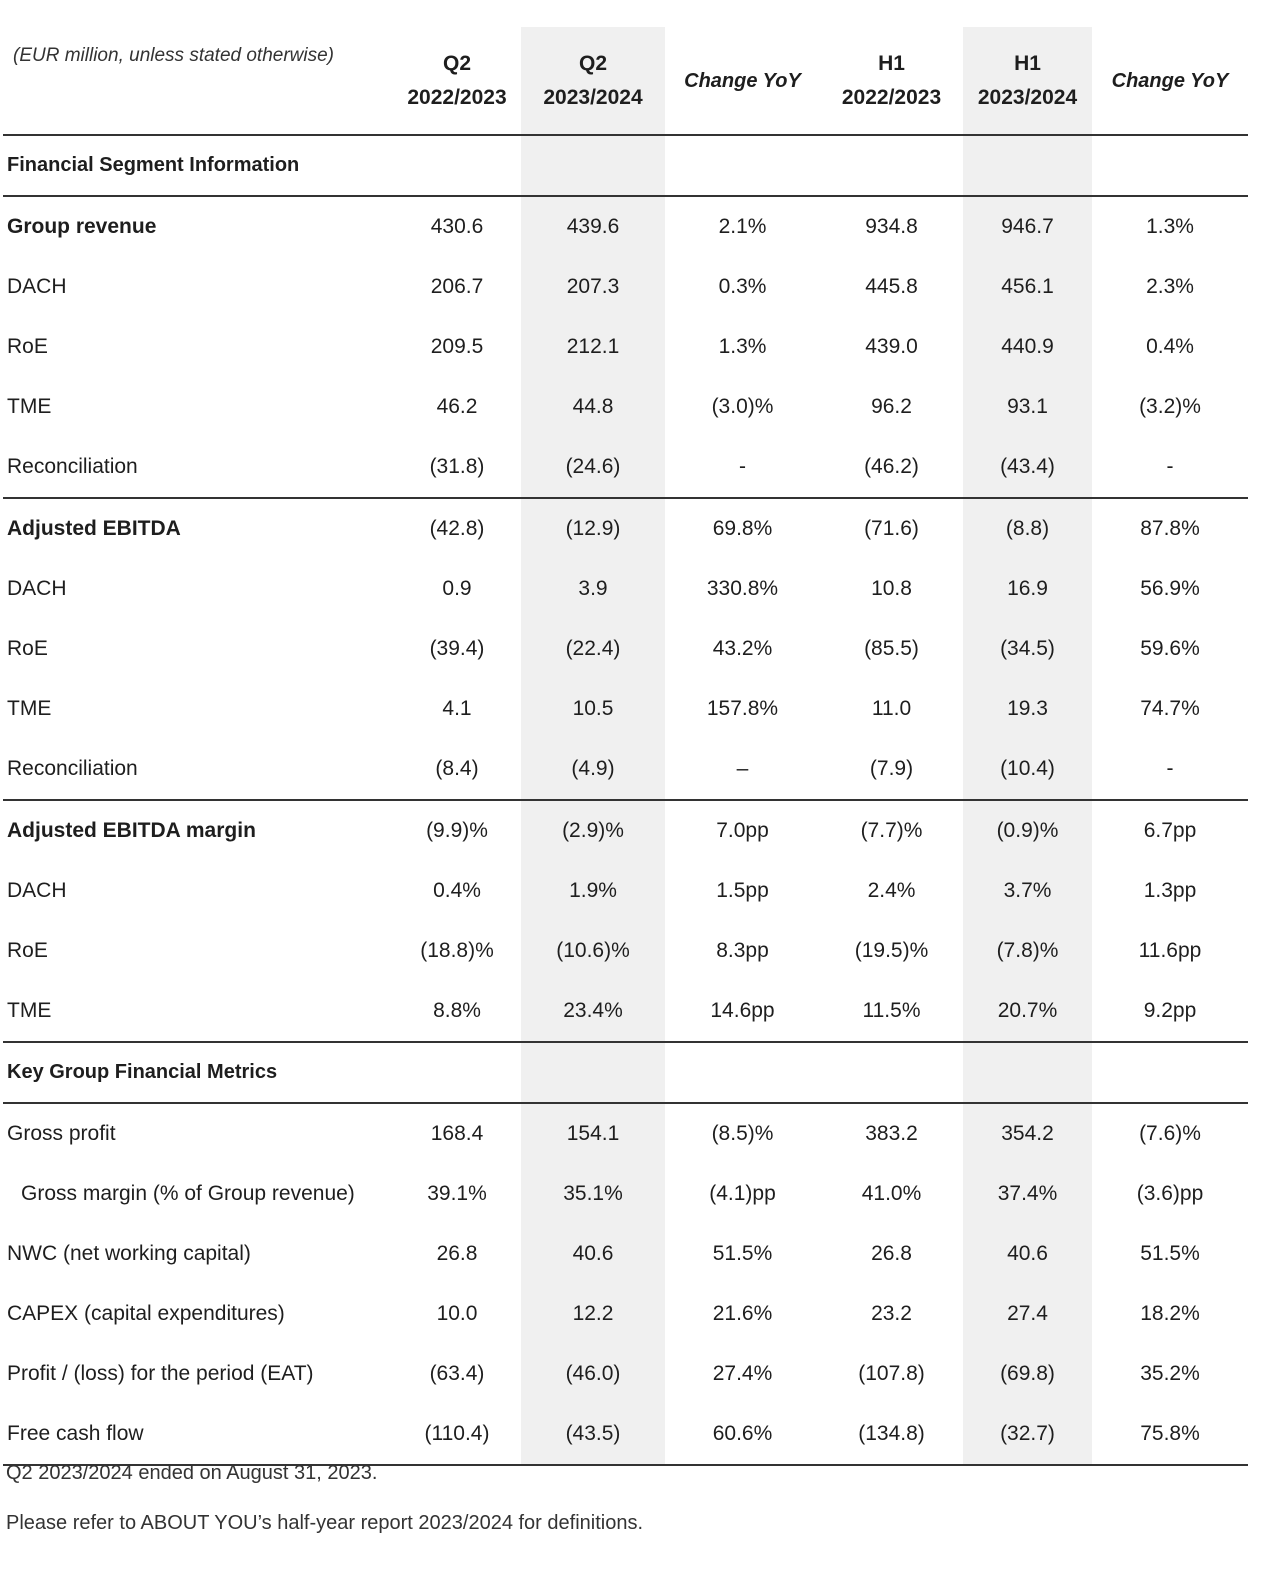  Describe the element at coordinates (131, 830) in the screenshot. I see `row-label: Adjusted EBITDA margin` at that location.